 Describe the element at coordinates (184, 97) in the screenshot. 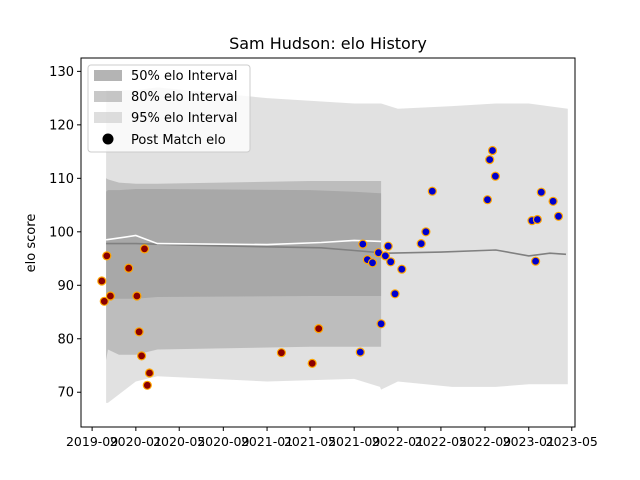

I see `legend-label-80: 80% elo Interval` at that location.